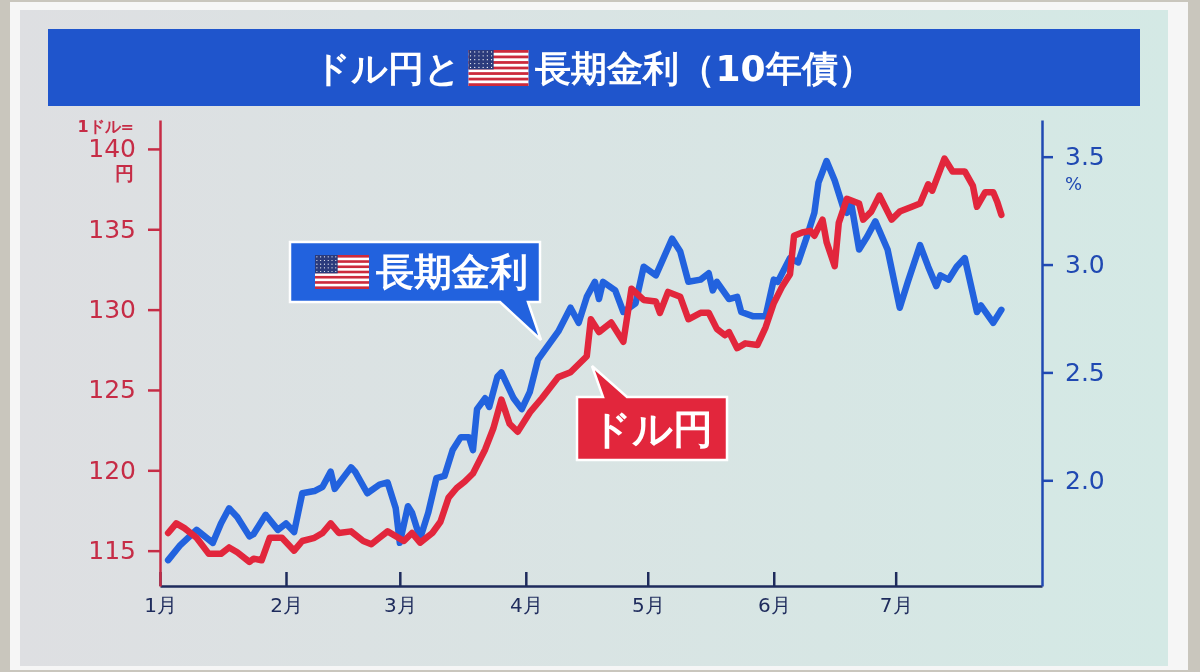 This screenshot has width=1200, height=672. Describe the element at coordinates (1085, 265) in the screenshot. I see `y2-tick-label: 3.0` at that location.